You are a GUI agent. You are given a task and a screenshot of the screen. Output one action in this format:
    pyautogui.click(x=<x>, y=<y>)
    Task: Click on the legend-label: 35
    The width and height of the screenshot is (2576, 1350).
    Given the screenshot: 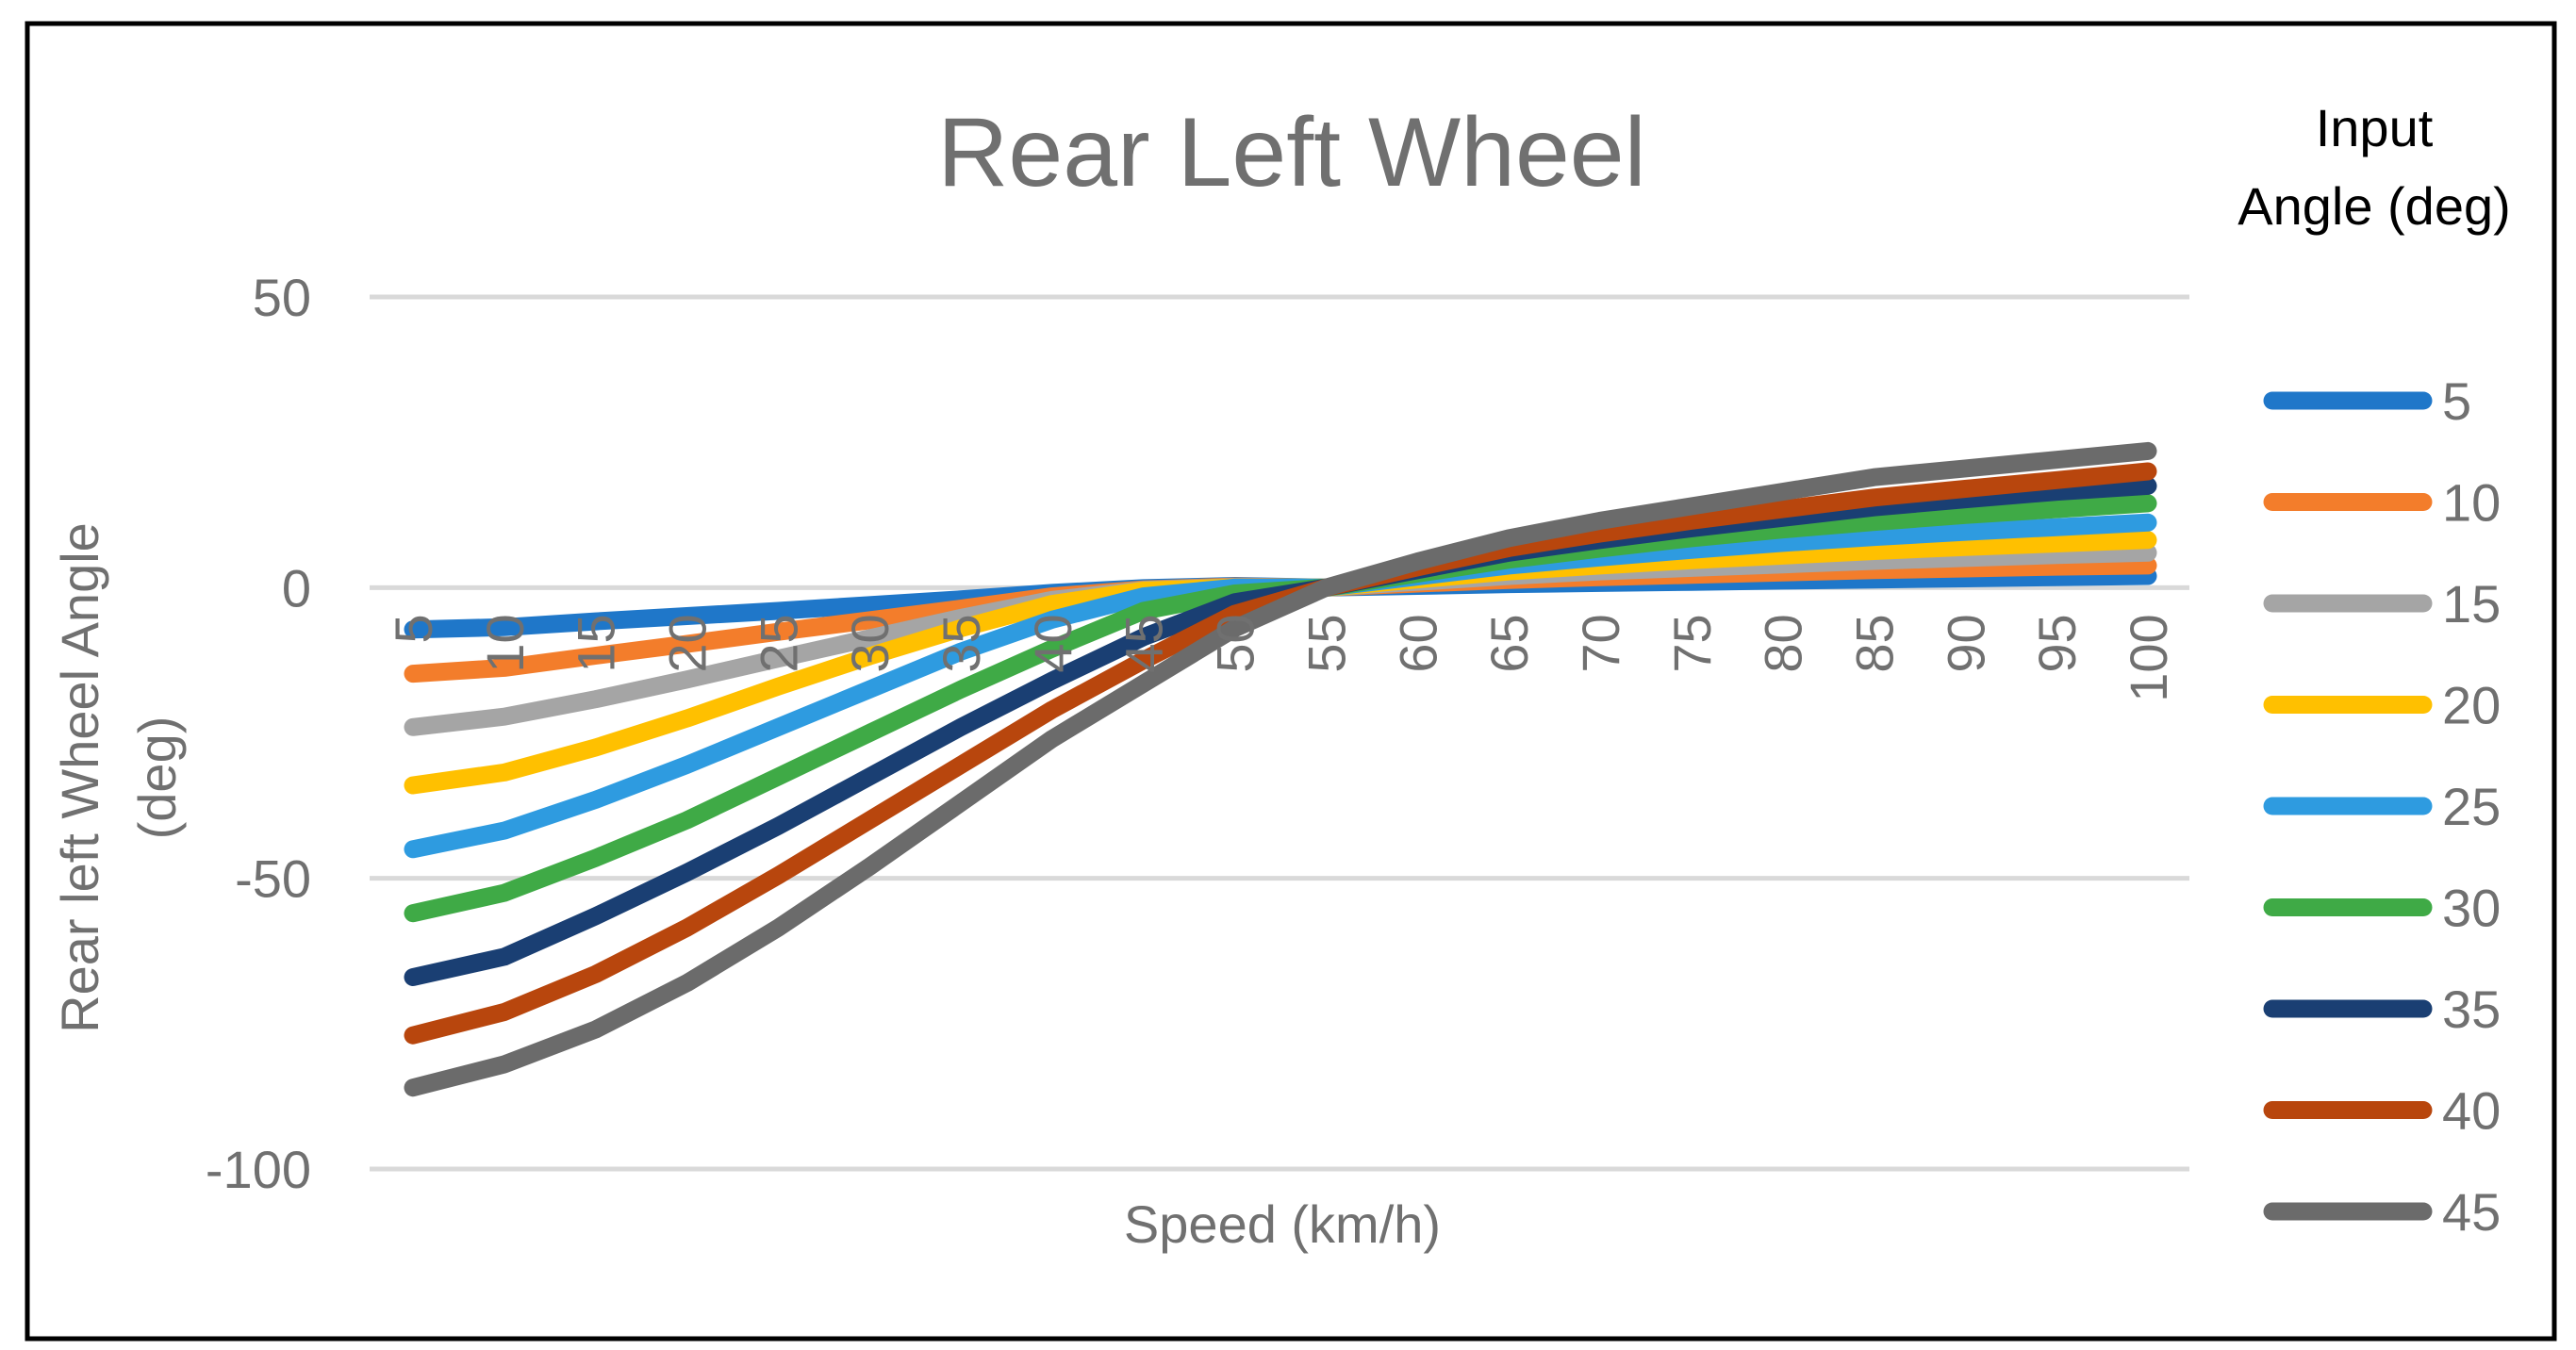 What is the action you would take?
    pyautogui.click(x=2471, y=1010)
    